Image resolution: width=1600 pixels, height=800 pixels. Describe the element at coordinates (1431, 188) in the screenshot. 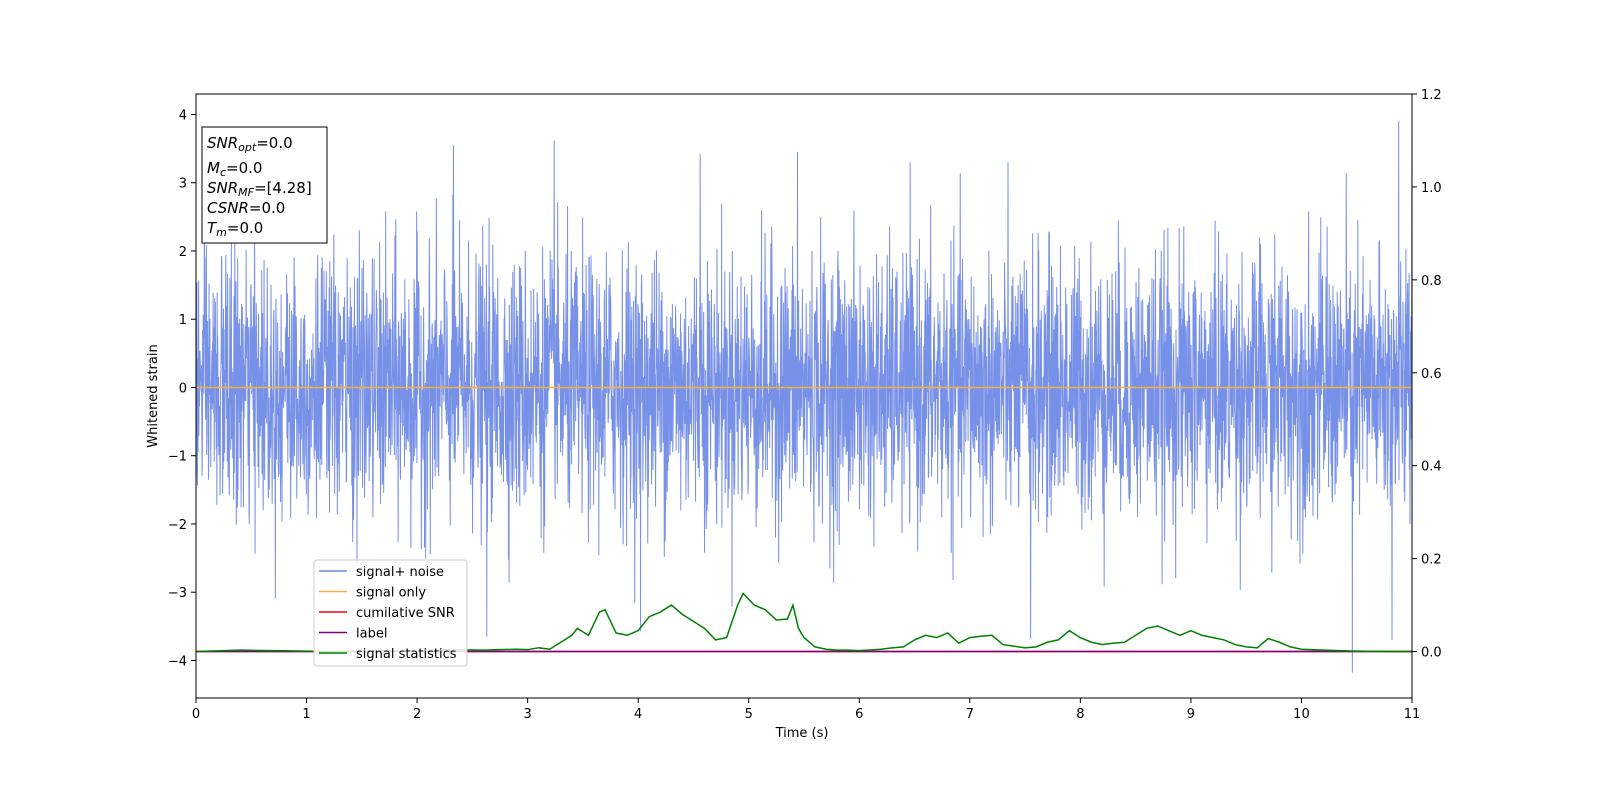

I see `y2-tick-label: 1.0` at that location.